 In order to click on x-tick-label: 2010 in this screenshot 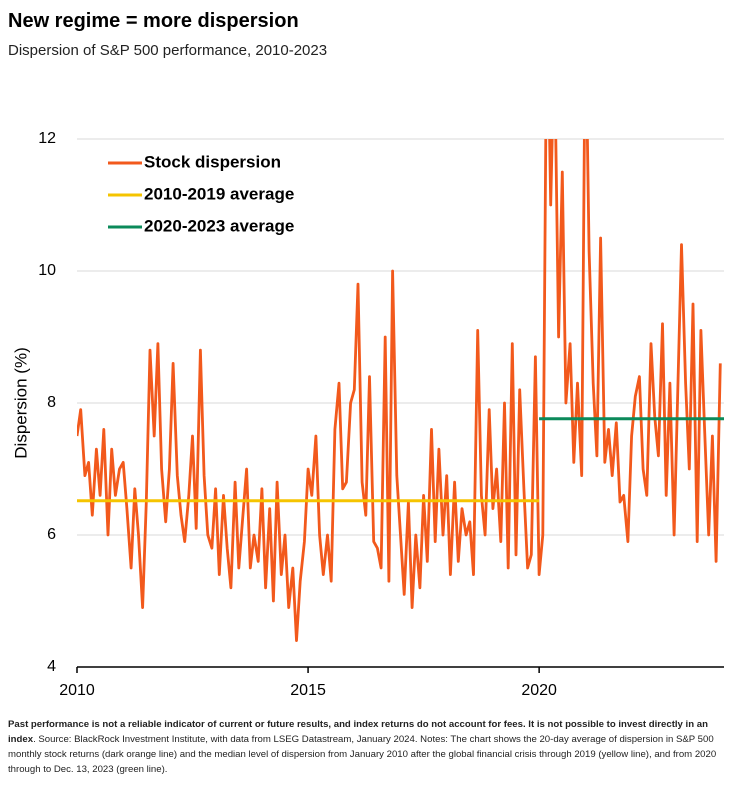, I will do `click(77, 690)`.